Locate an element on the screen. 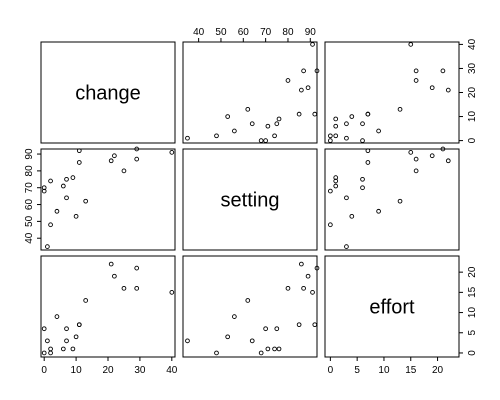 This screenshot has height=400, width=500. right-axis-change: 0 10 20 30 40 is located at coordinates (468, 90).